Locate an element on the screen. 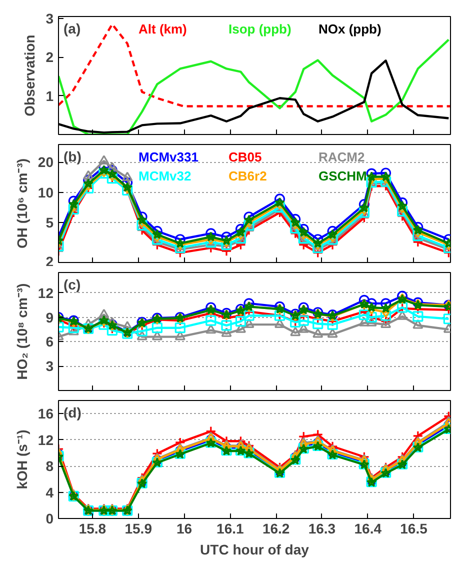 The height and width of the screenshot is (580, 453). y-tick-label: 9 is located at coordinates (50, 317).